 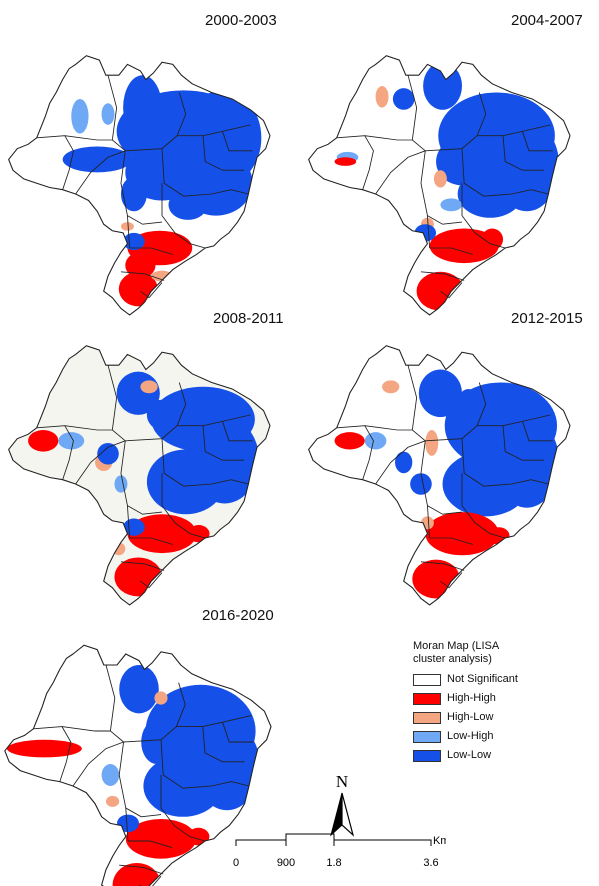 I want to click on scale-tick-label: 0, so click(x=236, y=863).